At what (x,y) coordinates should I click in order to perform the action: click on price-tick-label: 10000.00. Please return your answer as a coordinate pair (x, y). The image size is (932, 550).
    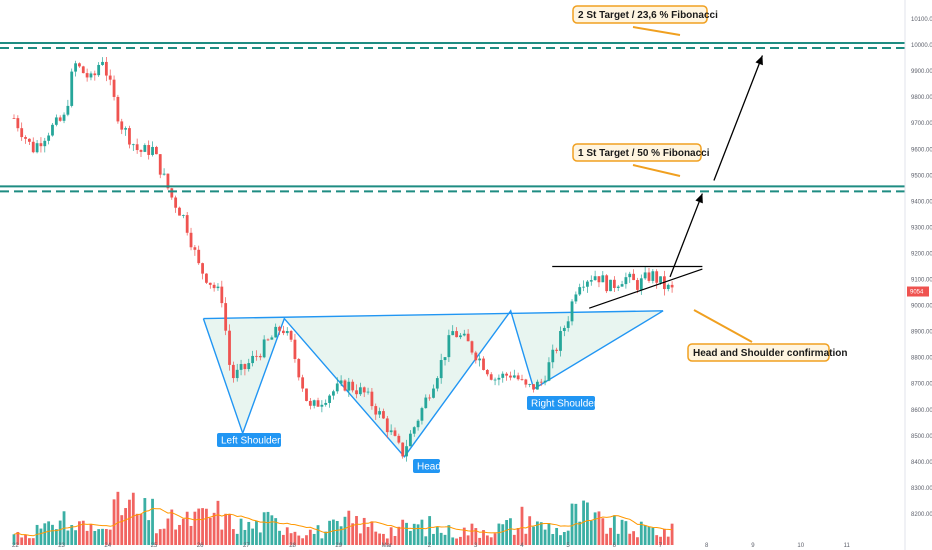
    Looking at the image, I should click on (921, 46).